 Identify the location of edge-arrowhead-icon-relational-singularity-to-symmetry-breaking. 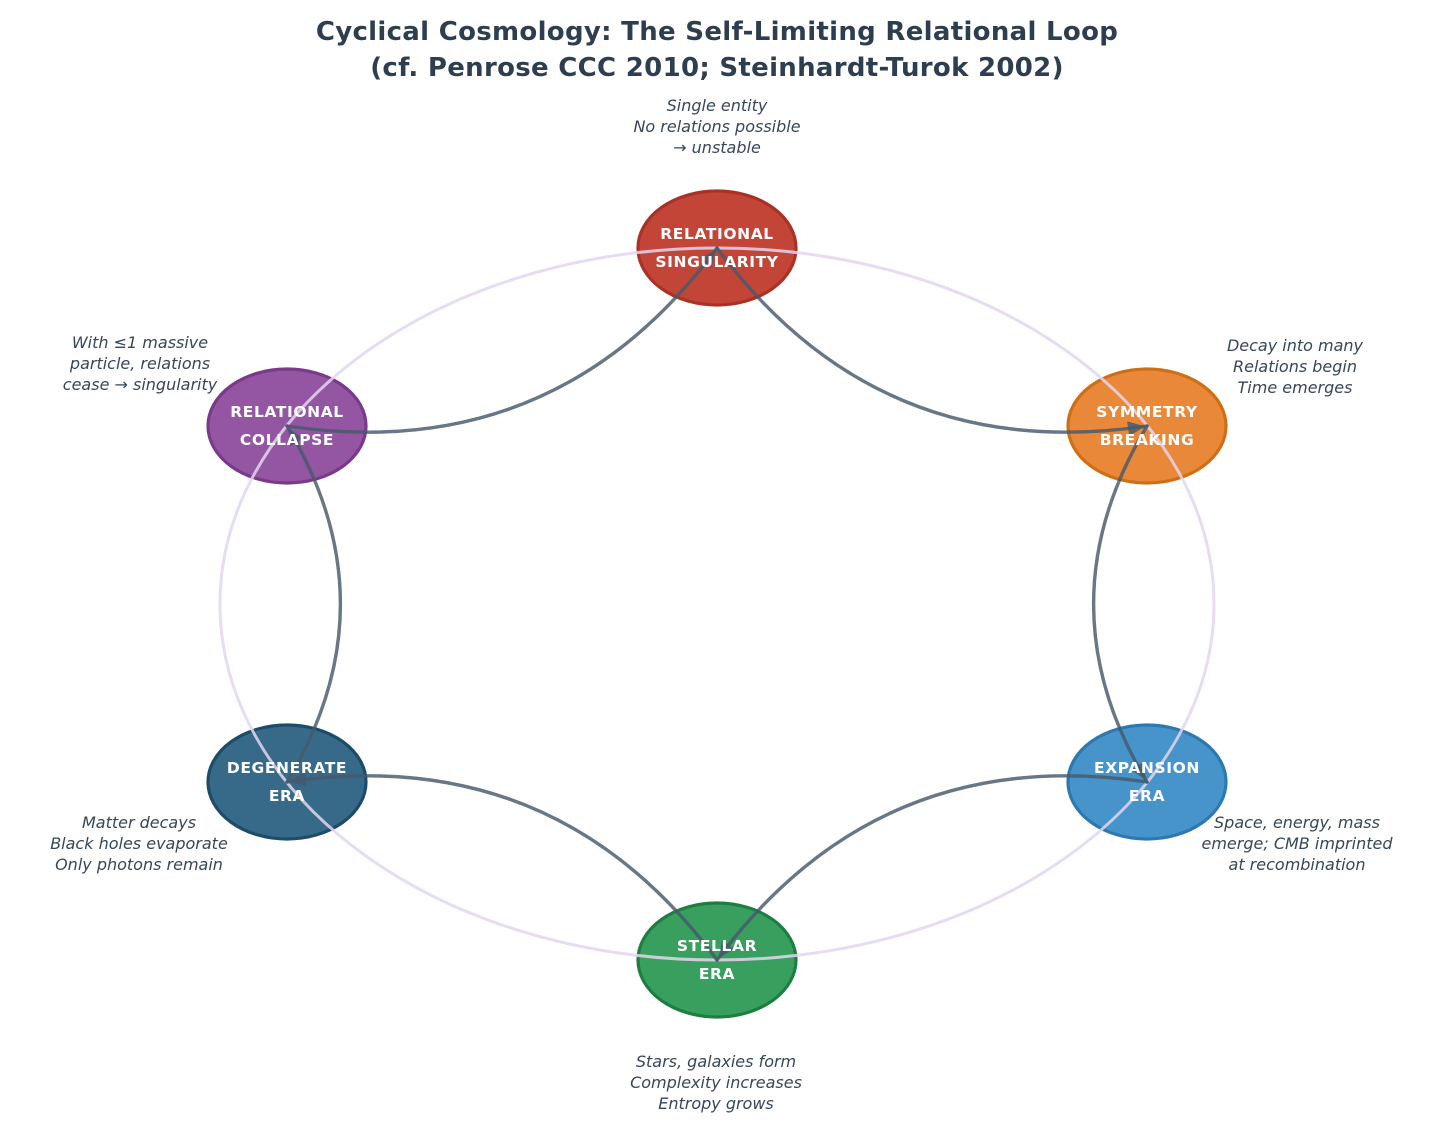
(1136, 429).